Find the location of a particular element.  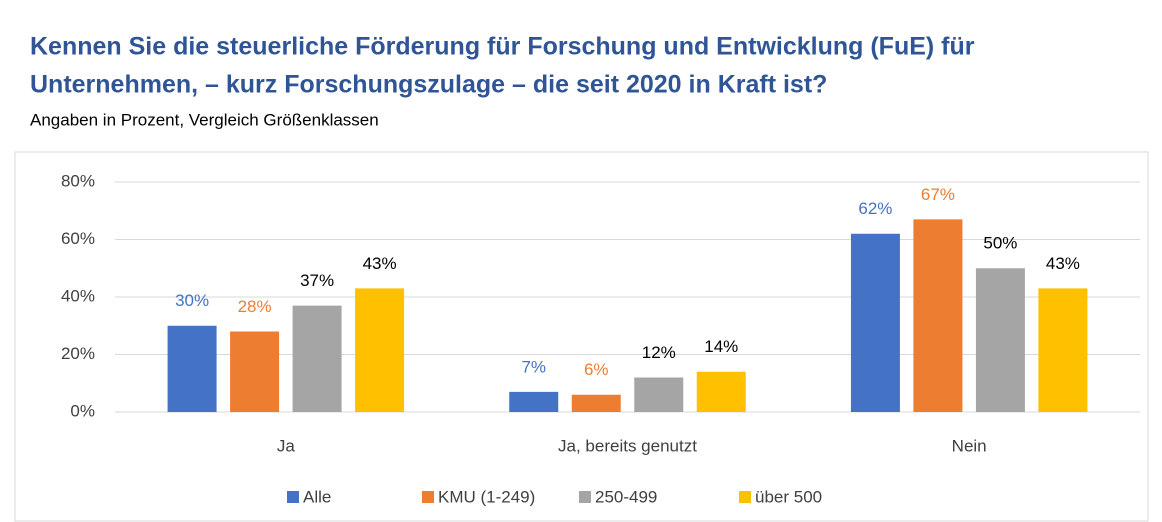

legend-label: 250-499 is located at coordinates (626, 496).